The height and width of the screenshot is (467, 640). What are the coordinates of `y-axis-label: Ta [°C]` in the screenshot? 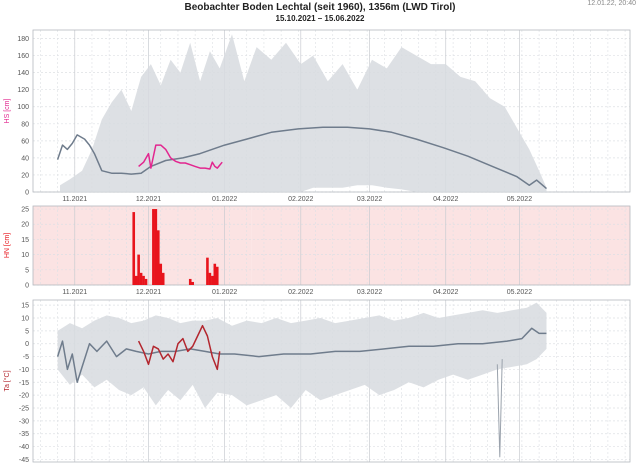 It's located at (7, 380).